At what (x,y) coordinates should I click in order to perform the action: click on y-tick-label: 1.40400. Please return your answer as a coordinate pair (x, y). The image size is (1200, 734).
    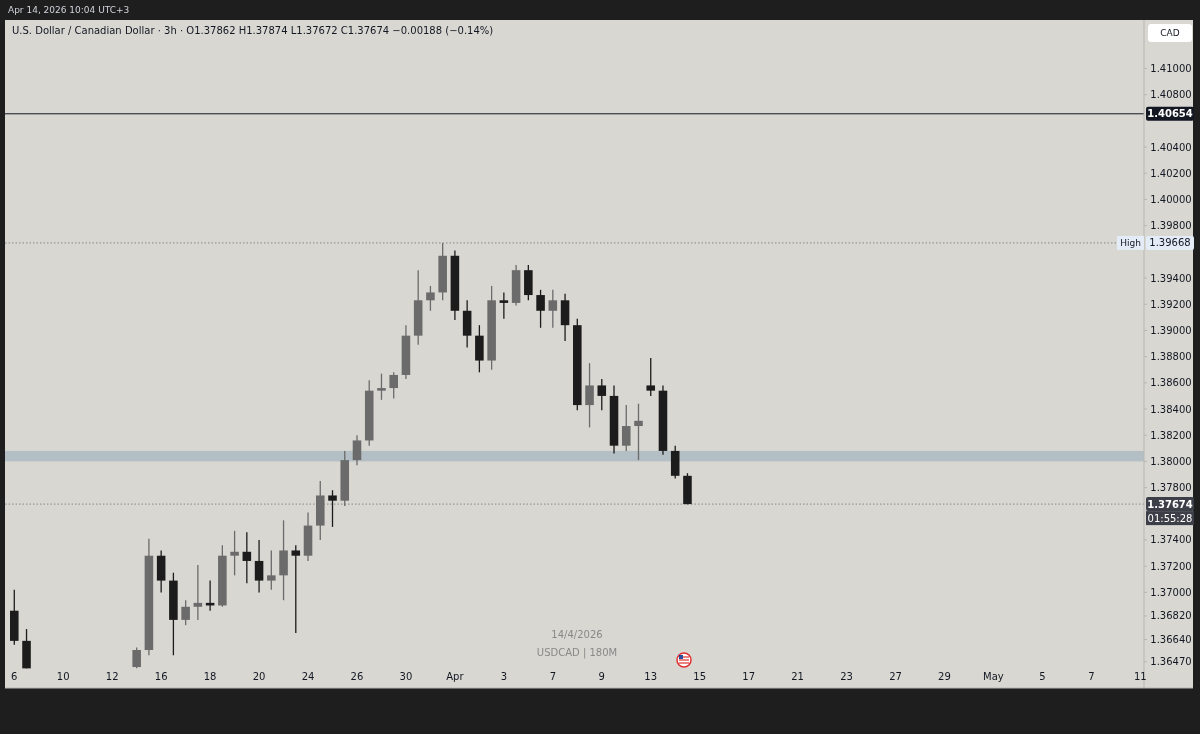
    Looking at the image, I should click on (1171, 147).